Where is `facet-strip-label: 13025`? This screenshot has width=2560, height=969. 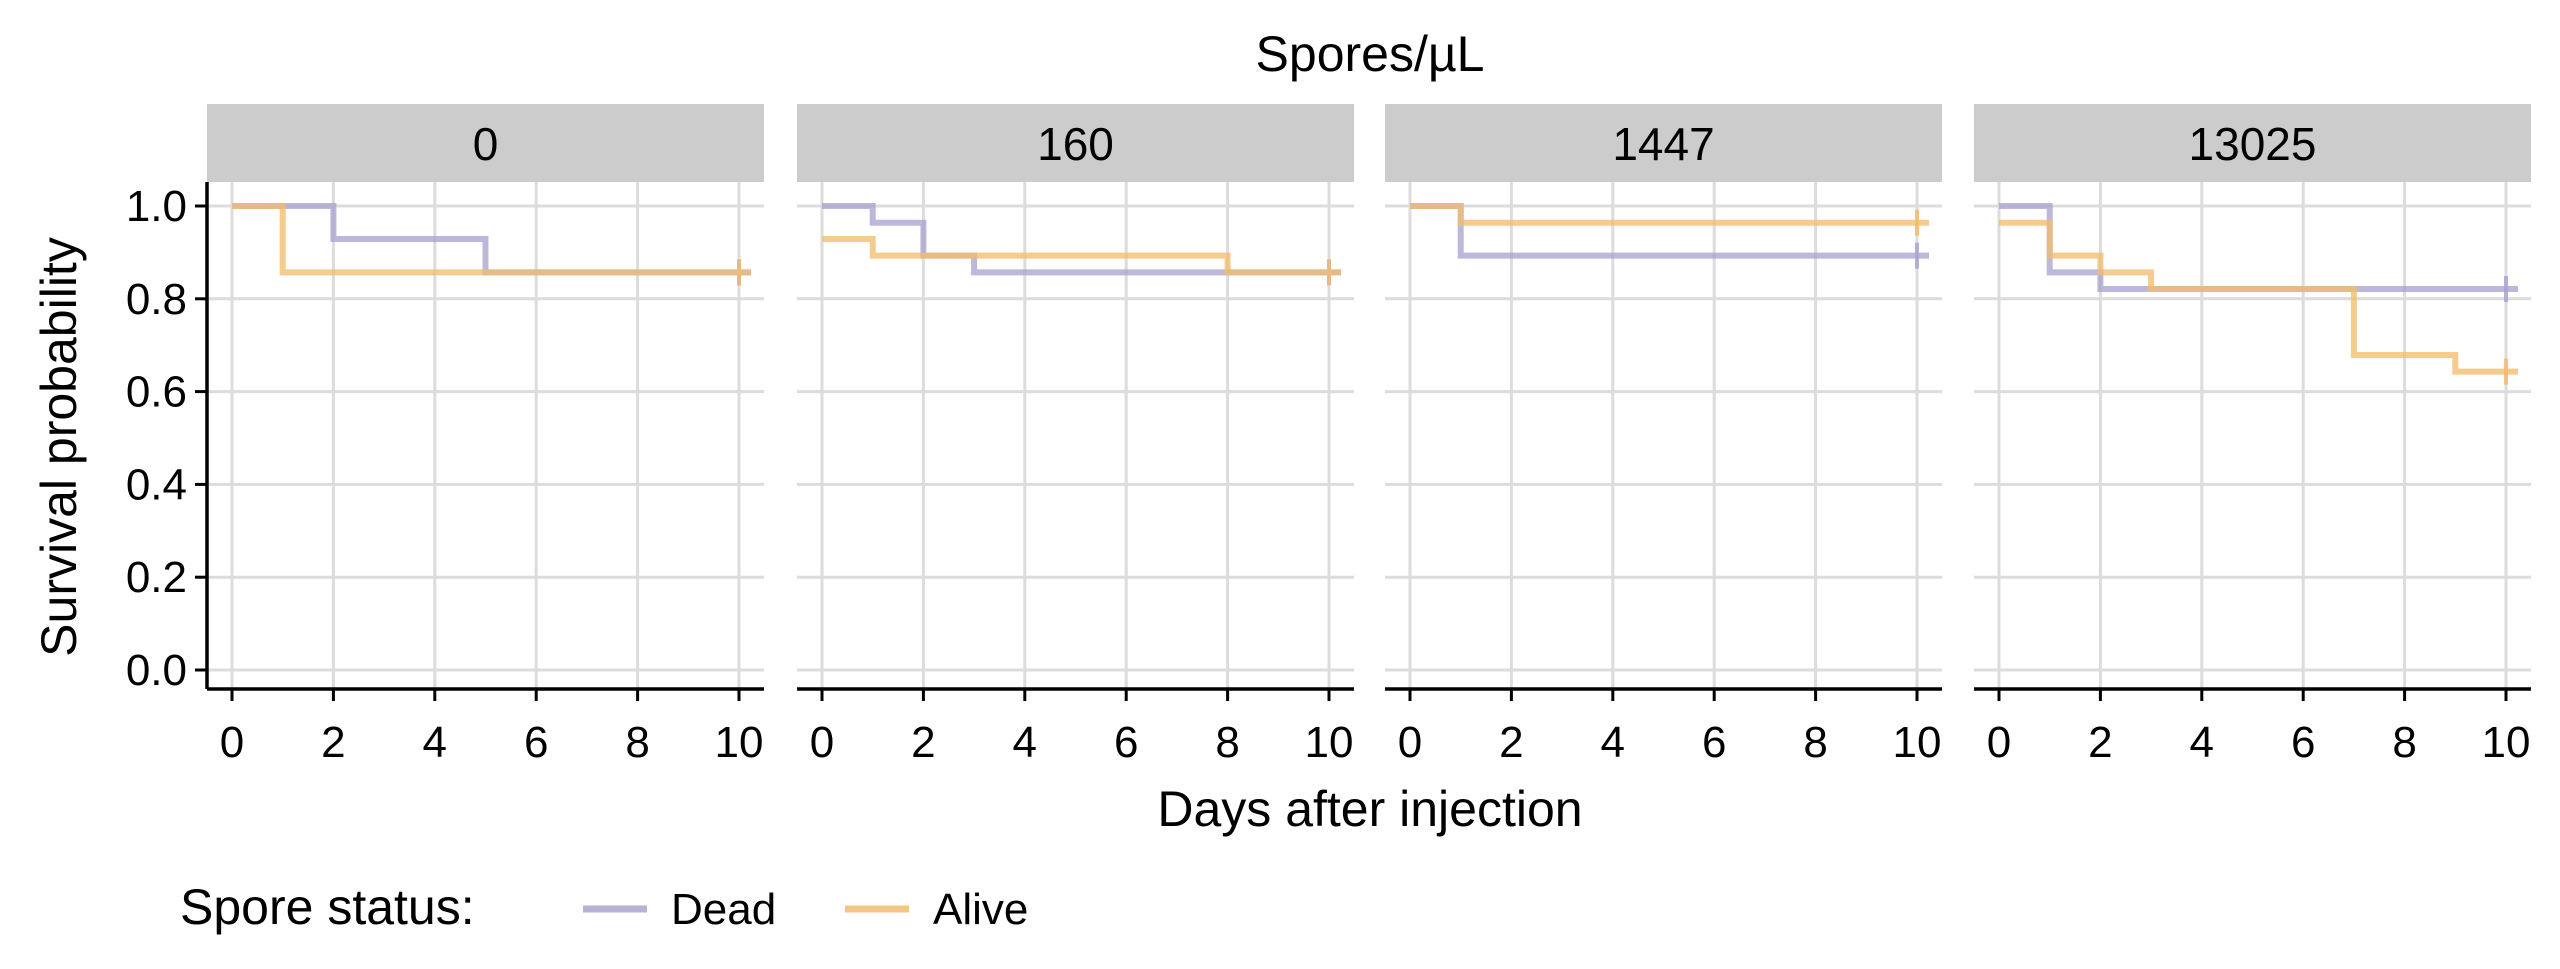
facet-strip-label: 13025 is located at coordinates (2253, 144).